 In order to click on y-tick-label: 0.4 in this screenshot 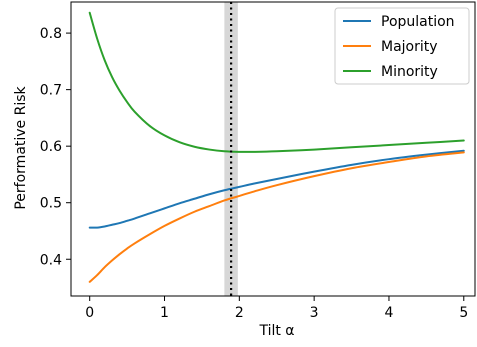, I will do `click(51, 260)`.